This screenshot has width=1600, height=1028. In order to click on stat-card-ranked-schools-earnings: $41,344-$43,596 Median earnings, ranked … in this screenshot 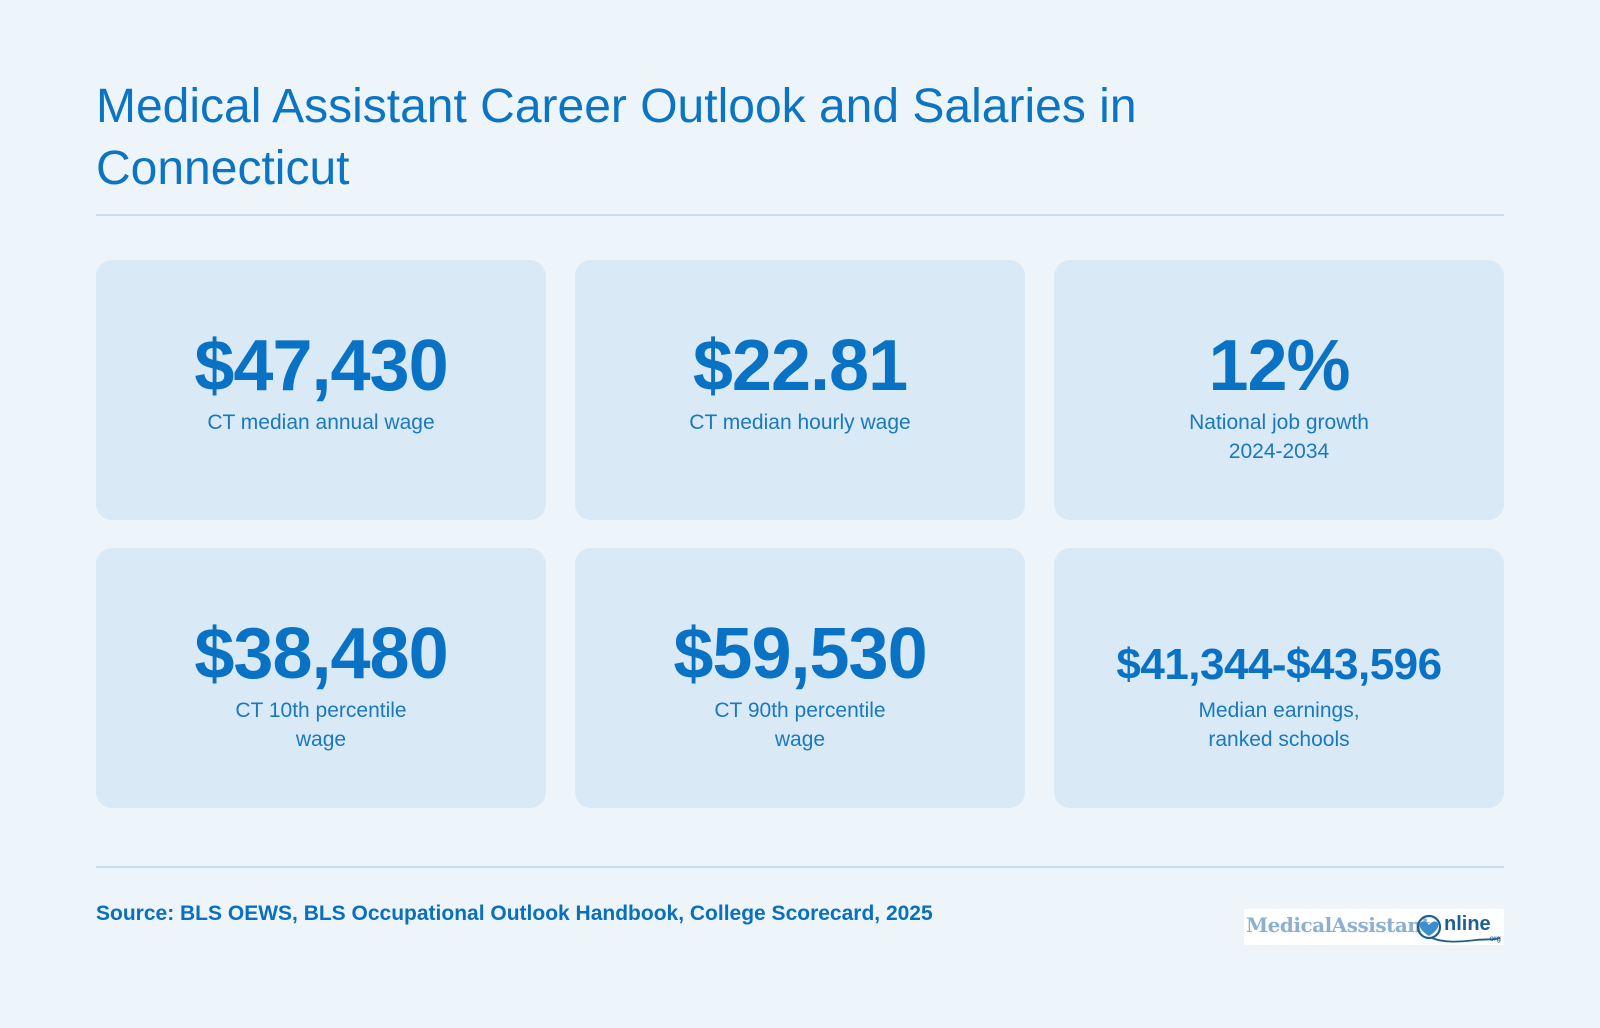, I will do `click(1279, 678)`.